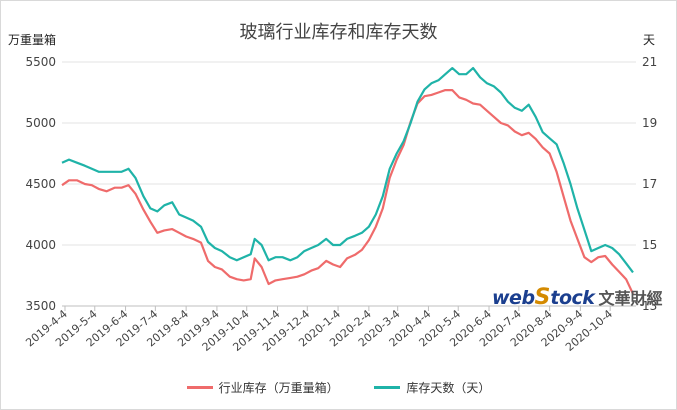 This screenshot has height=410, width=677. I want to click on y-left-tick-label: 4000, so click(40, 245).